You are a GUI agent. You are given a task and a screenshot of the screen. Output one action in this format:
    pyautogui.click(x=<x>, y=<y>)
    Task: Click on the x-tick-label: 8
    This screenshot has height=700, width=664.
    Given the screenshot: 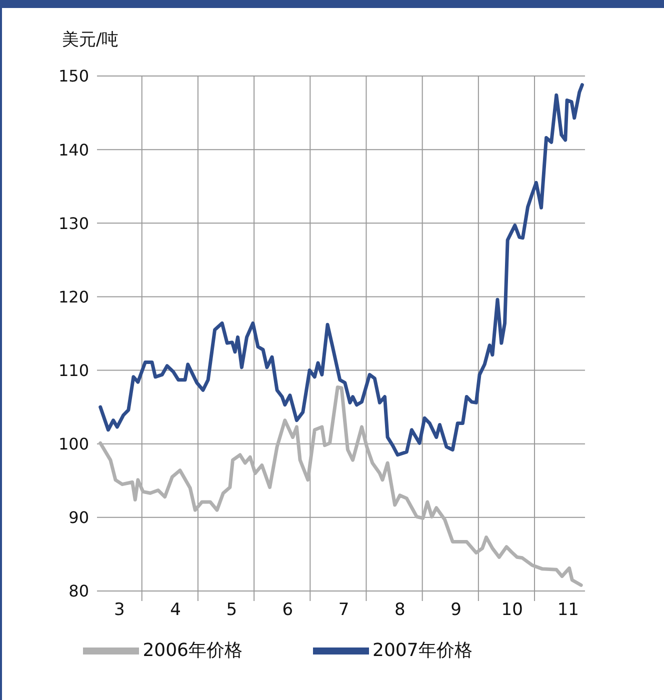 What is the action you would take?
    pyautogui.click(x=400, y=610)
    